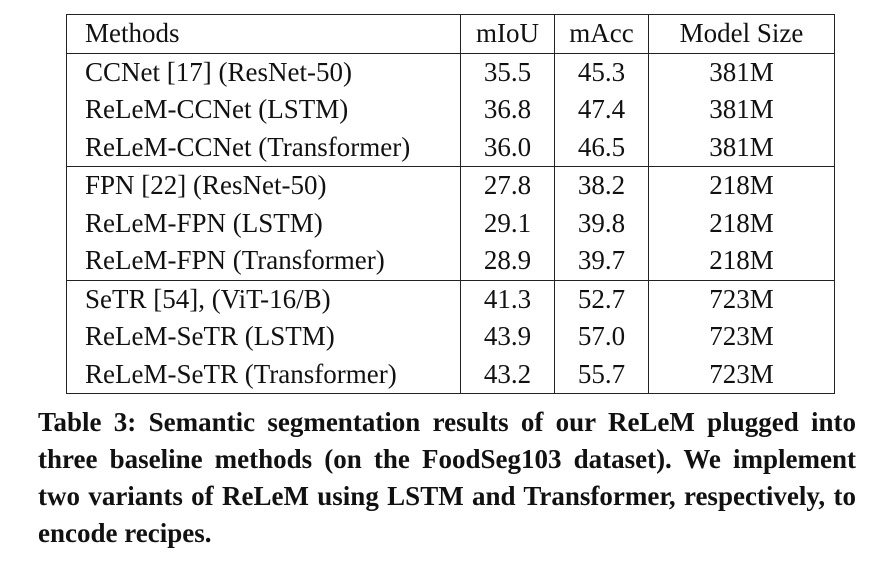 The height and width of the screenshot is (562, 872). I want to click on macc-cell: 55.7, so click(601, 374).